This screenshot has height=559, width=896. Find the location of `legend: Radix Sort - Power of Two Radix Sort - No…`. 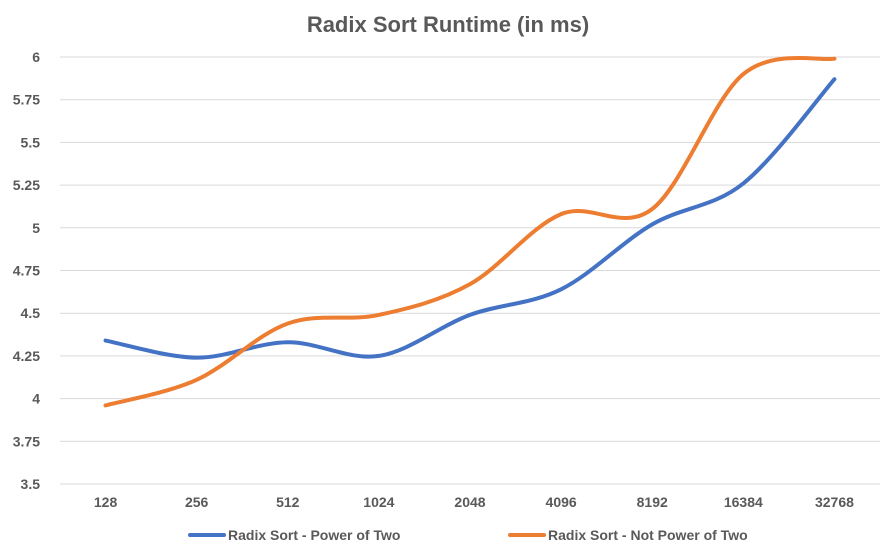

legend: Radix Sort - Power of Two Radix Sort - No… is located at coordinates (468, 535).